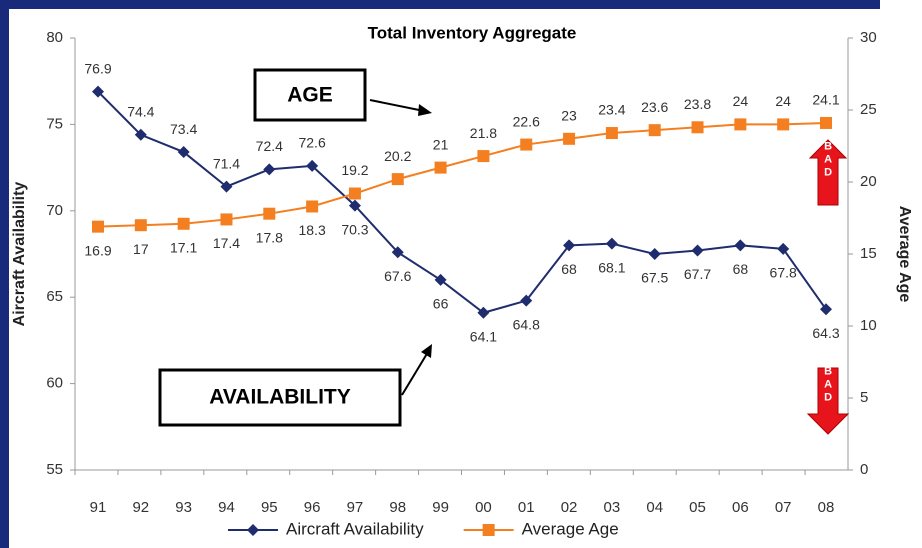 The height and width of the screenshot is (548, 922). Describe the element at coordinates (4, 274) in the screenshot. I see `left-border` at that location.